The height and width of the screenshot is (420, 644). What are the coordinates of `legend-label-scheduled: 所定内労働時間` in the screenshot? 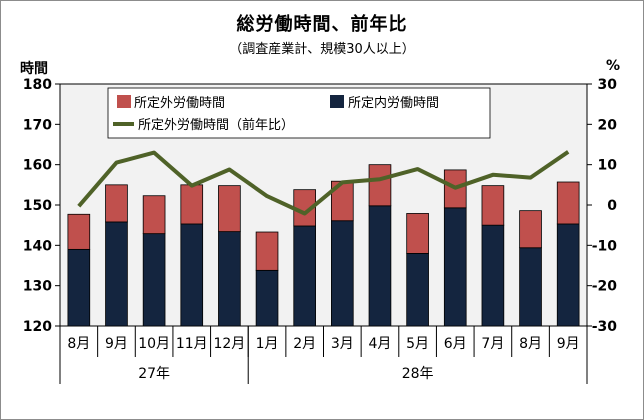 It's located at (393, 103).